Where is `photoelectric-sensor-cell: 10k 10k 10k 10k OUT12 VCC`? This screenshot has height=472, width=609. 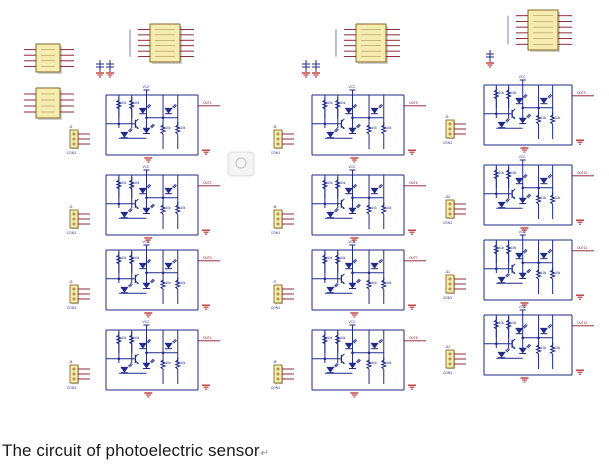
photoelectric-sensor-cell: 10k 10k 10k 10k OUT12 VCC is located at coordinates (538, 344).